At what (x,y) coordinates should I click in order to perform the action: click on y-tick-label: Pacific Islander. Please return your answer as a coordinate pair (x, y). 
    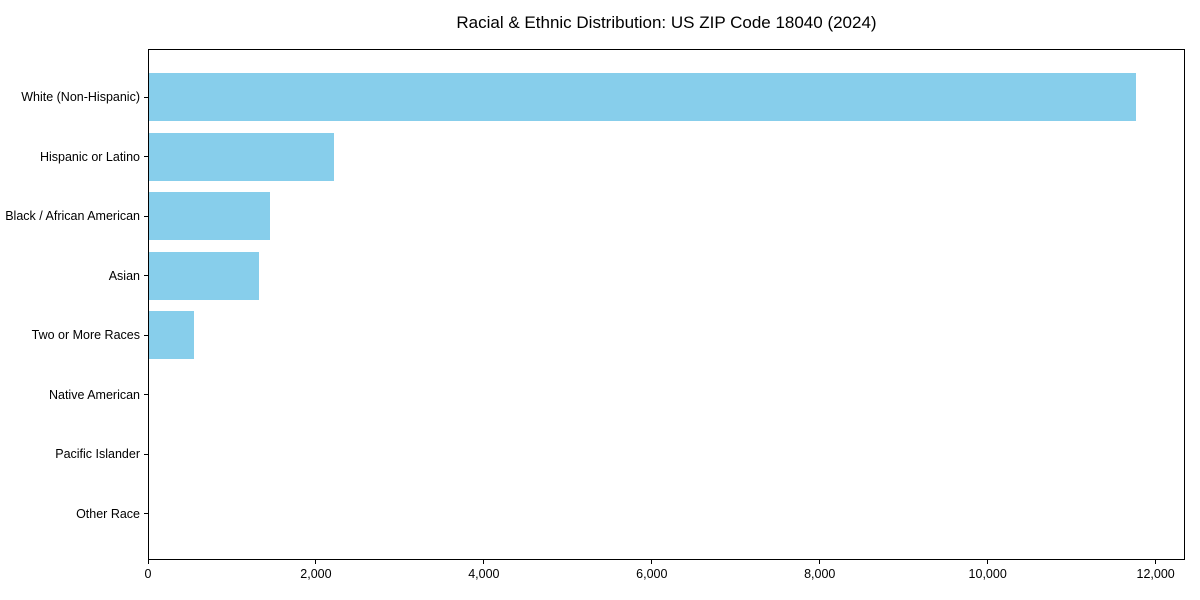
    Looking at the image, I should click on (97, 454).